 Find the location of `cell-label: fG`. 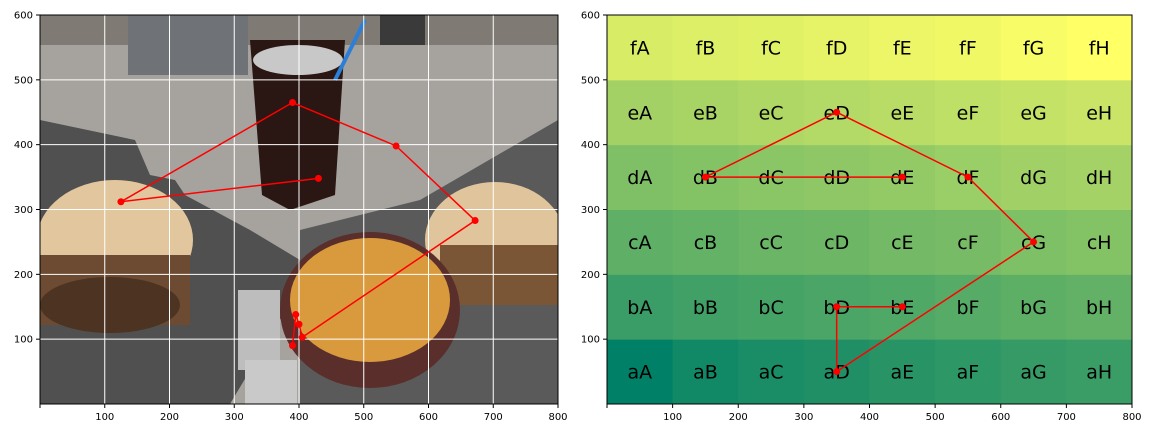

cell-label: fG is located at coordinates (1033, 48).